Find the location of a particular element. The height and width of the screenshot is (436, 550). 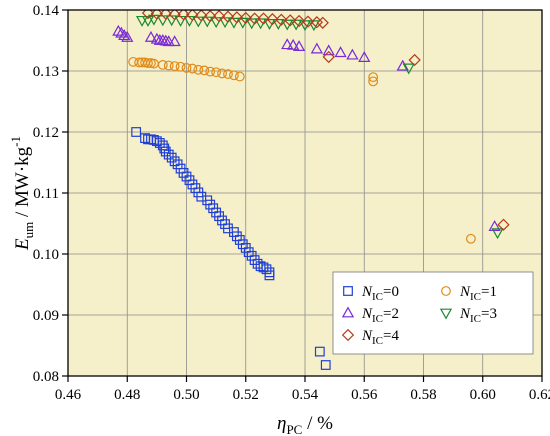

y-tick-label: 0.10 is located at coordinates (46, 255).